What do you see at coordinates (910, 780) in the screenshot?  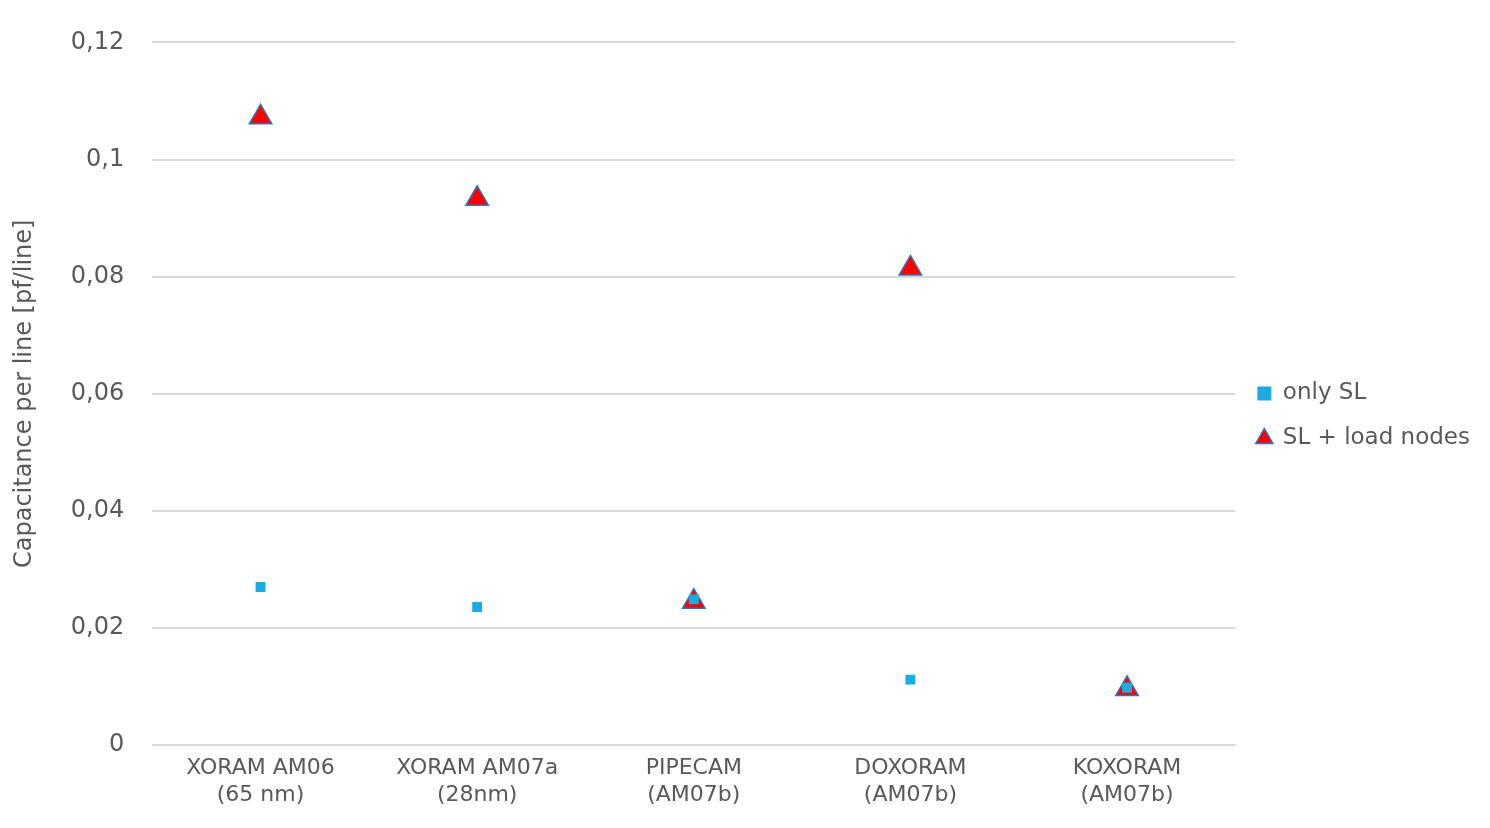 I see `x-tick-label: DOXORAM (AM07b)` at bounding box center [910, 780].